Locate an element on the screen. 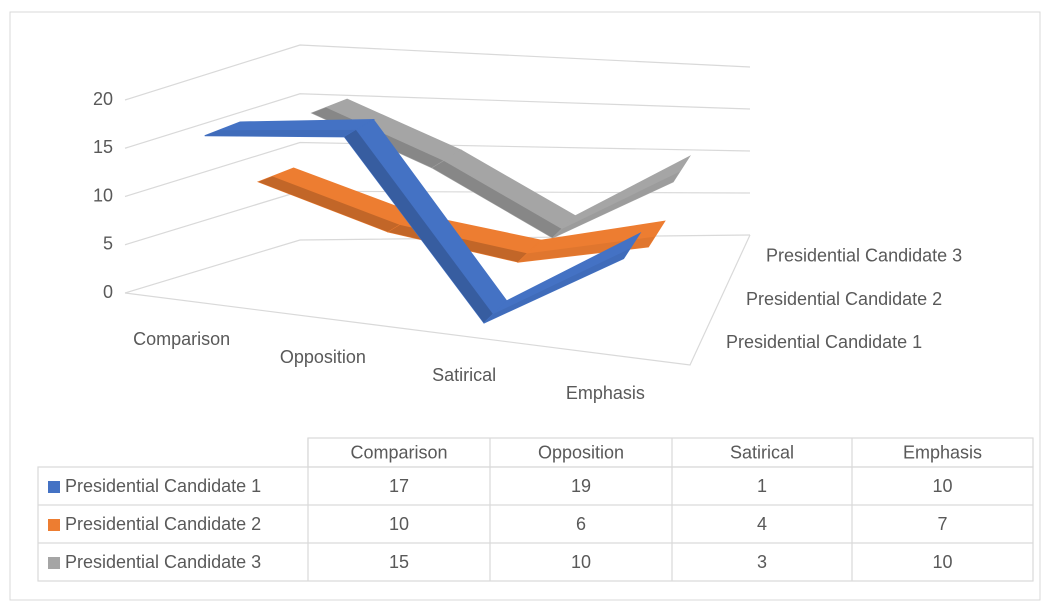 The image size is (1051, 607). table-value: 15 is located at coordinates (399, 562).